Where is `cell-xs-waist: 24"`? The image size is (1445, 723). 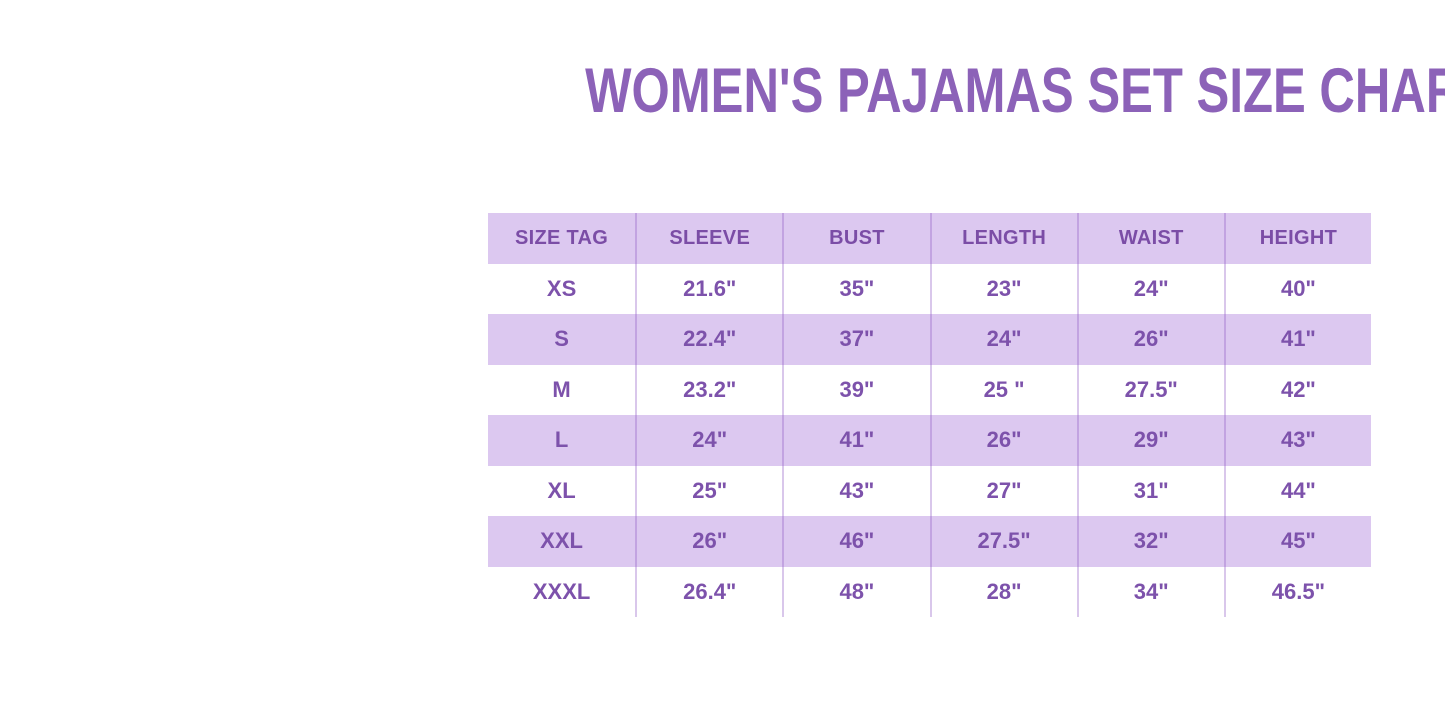 cell-xs-waist: 24" is located at coordinates (1150, 288).